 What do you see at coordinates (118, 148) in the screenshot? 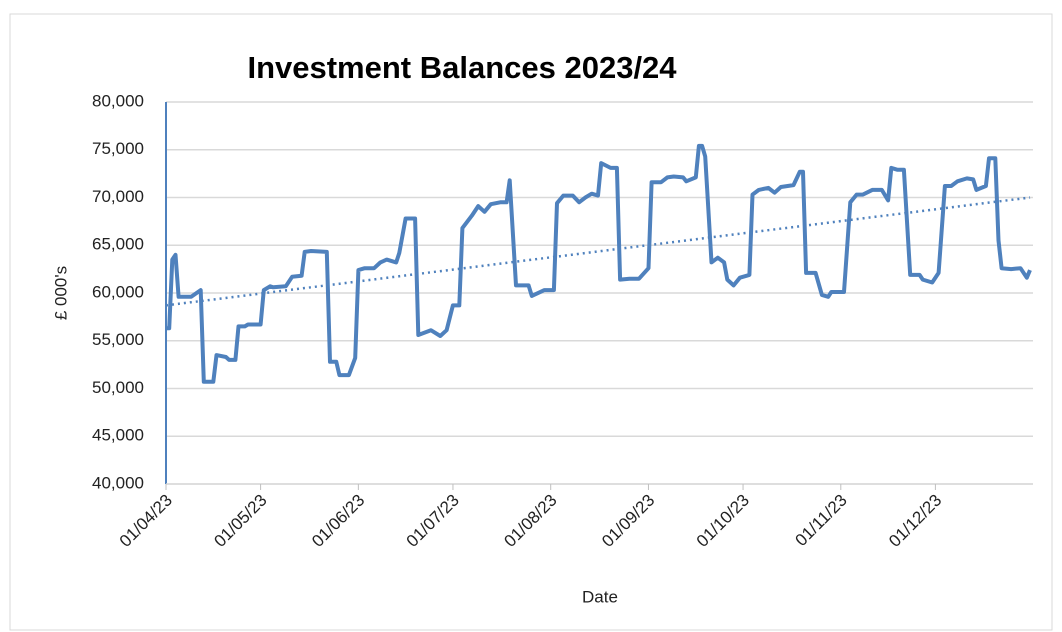
I see `y-tick-label: 75,000` at bounding box center [118, 148].